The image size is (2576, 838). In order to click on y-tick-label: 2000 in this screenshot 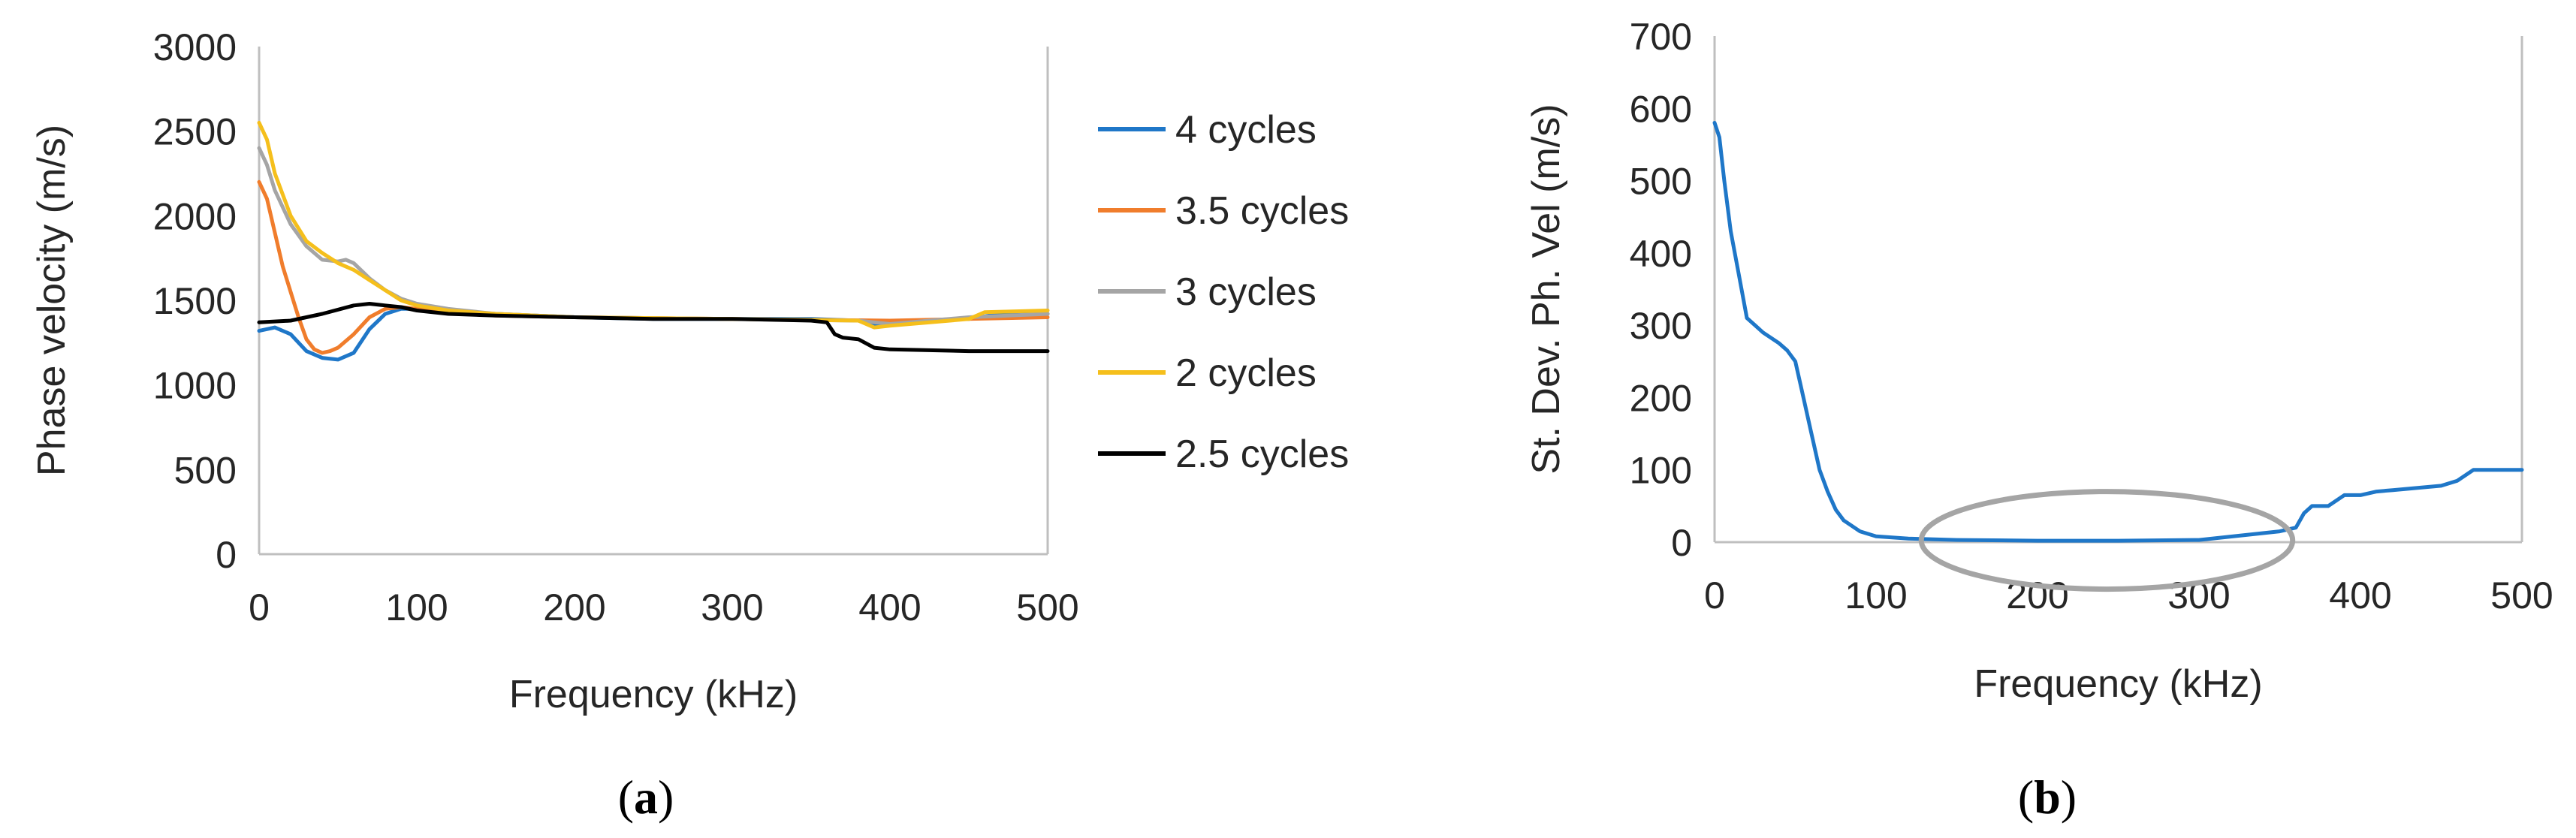, I will do `click(195, 216)`.